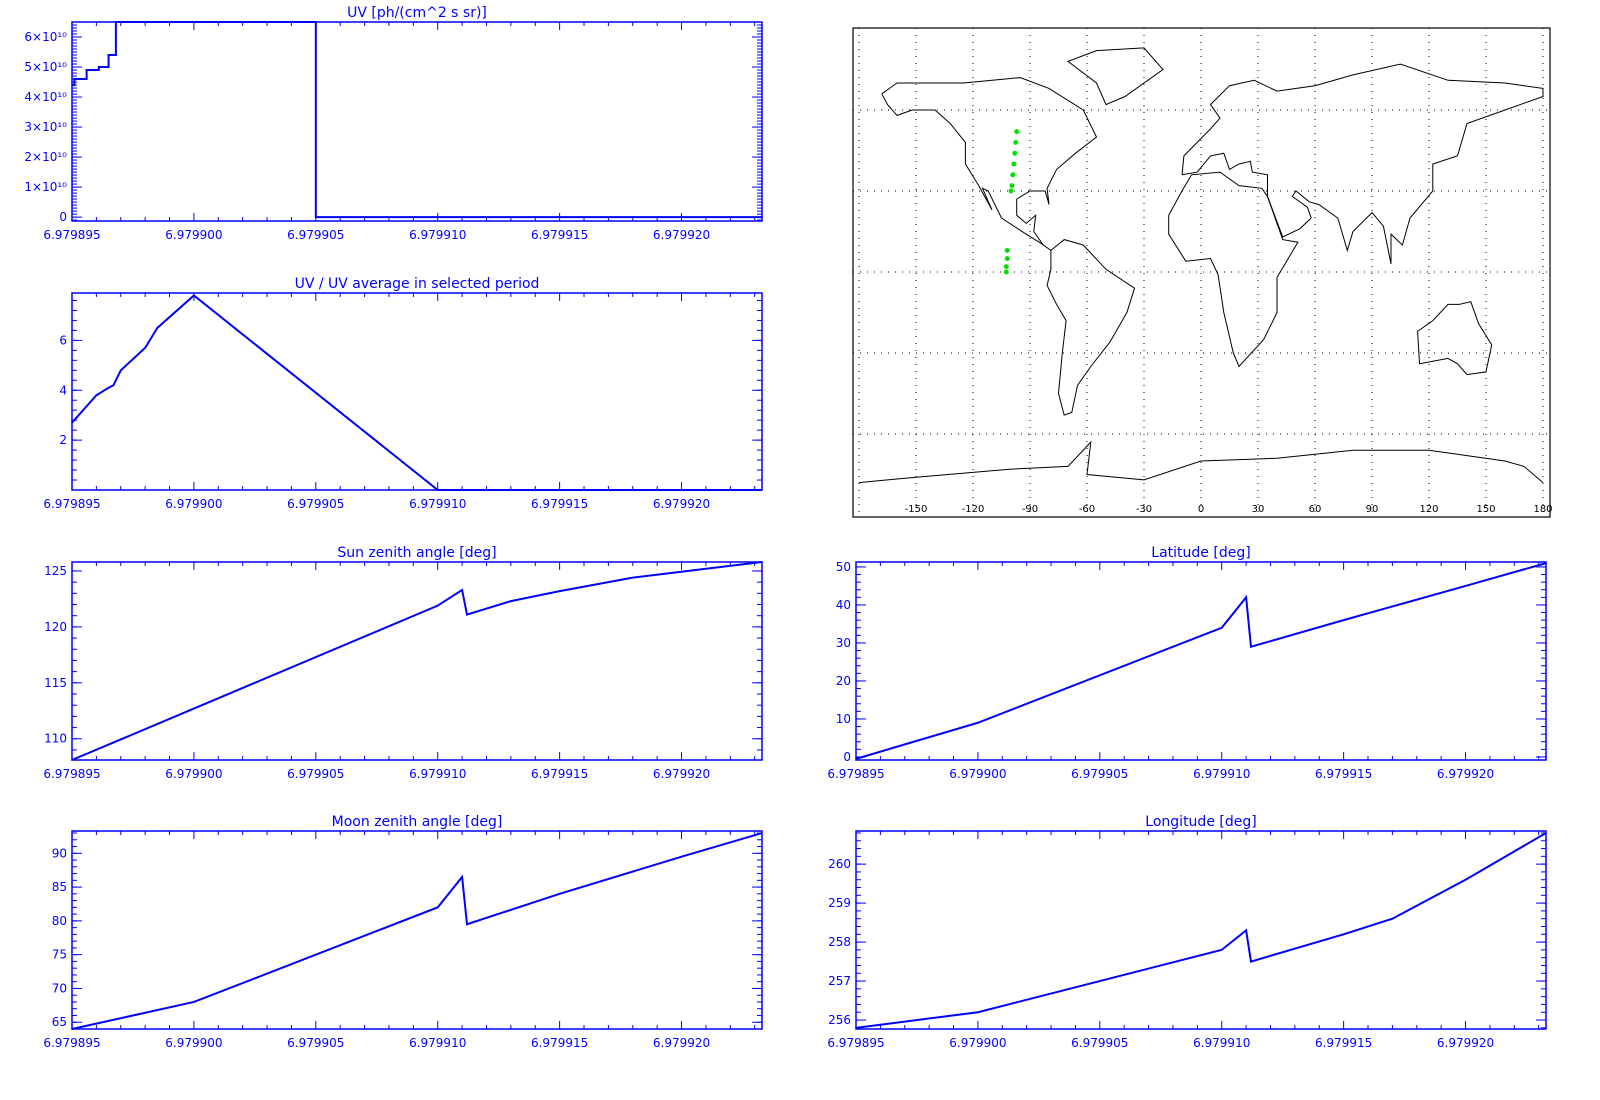 This screenshot has height=1100, width=1600. Describe the element at coordinates (839, 981) in the screenshot. I see `y-tick-label: 257` at that location.